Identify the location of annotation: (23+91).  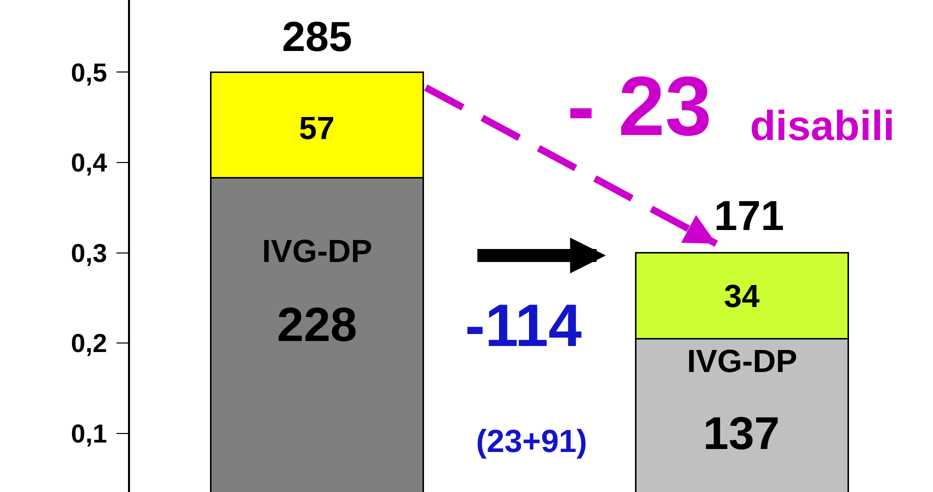
(532, 441).